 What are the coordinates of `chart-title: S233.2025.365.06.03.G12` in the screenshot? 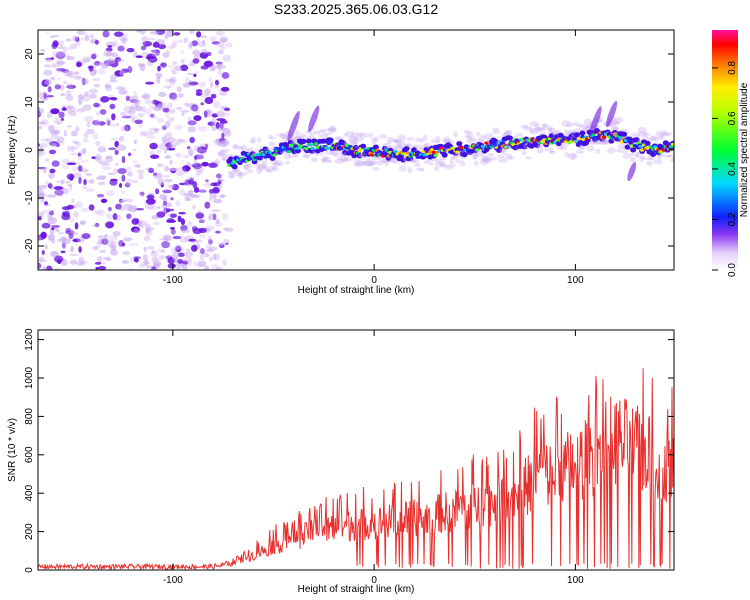 It's located at (356, 9).